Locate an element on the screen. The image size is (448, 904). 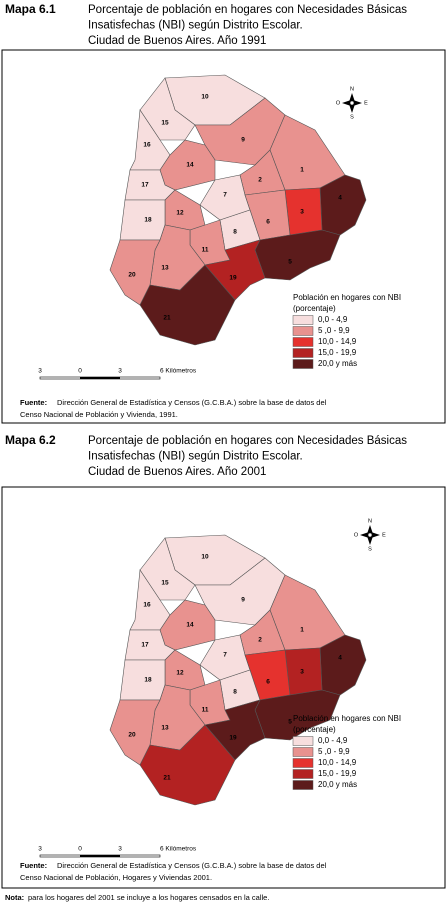
district-label: 2 is located at coordinates (260, 640).